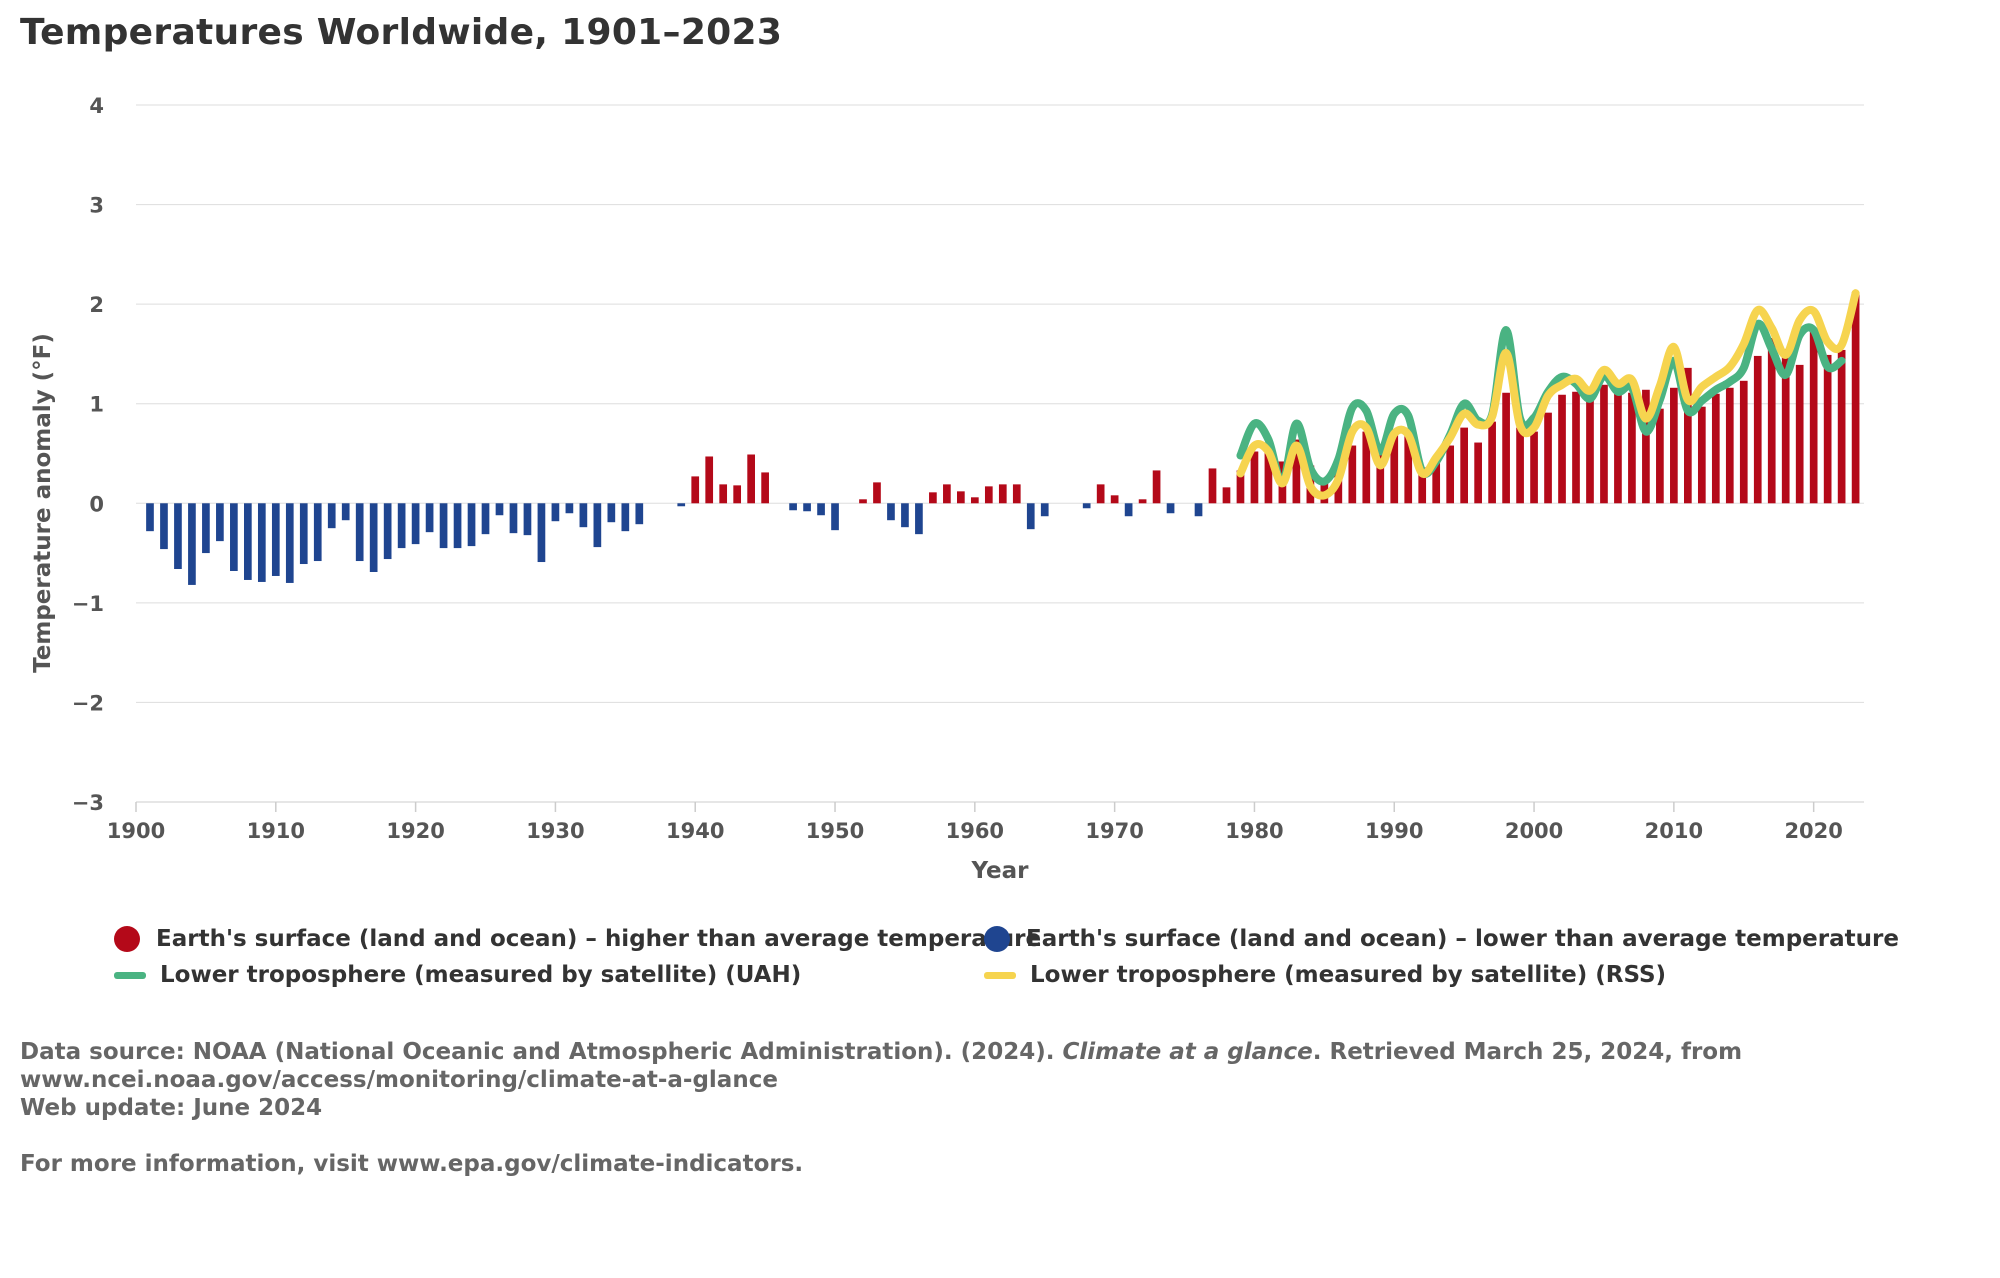 This screenshot has width=2000, height=1278. Describe the element at coordinates (43, 503) in the screenshot. I see `y-axis-label: Temperature anomaly (°F)` at that location.